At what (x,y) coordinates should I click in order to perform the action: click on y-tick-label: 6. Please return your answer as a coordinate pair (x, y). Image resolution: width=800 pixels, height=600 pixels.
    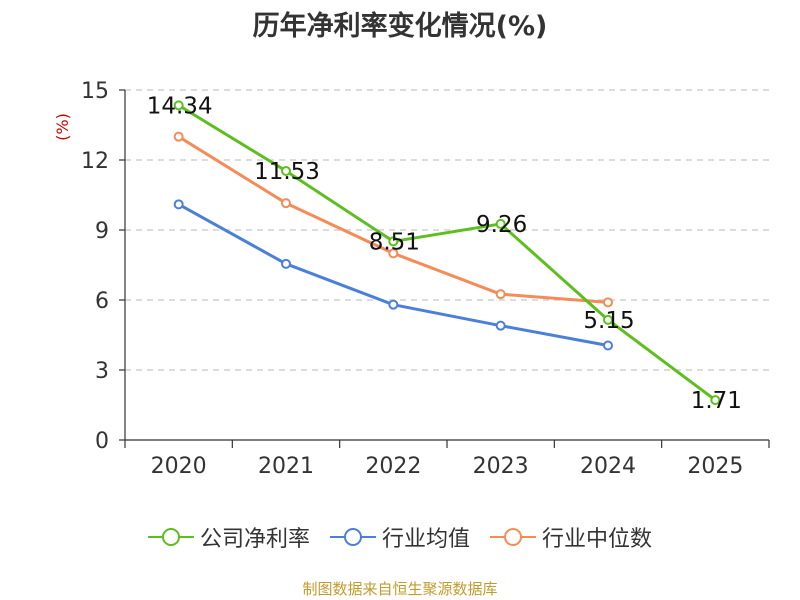
    Looking at the image, I should click on (102, 301).